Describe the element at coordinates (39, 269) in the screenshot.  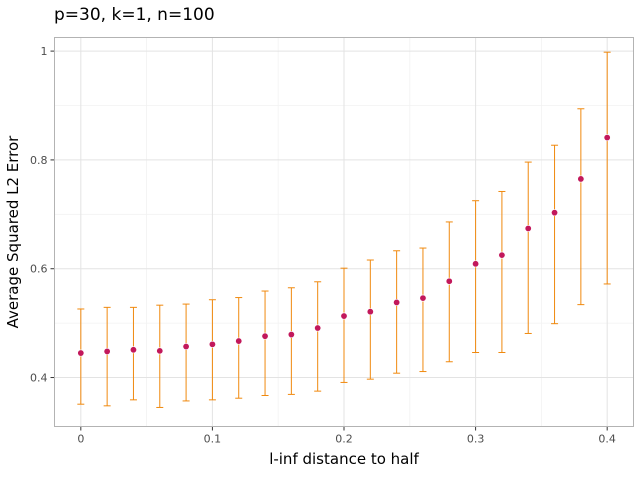
I see `y-tick-label: 0.6` at that location.